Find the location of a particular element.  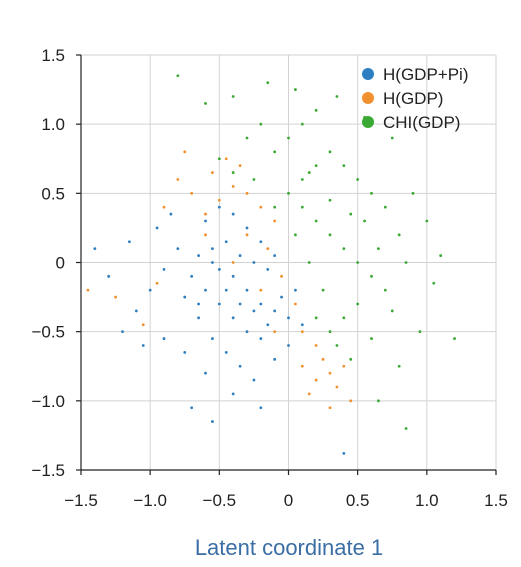

y-tick-label: 0.5 is located at coordinates (53, 193).